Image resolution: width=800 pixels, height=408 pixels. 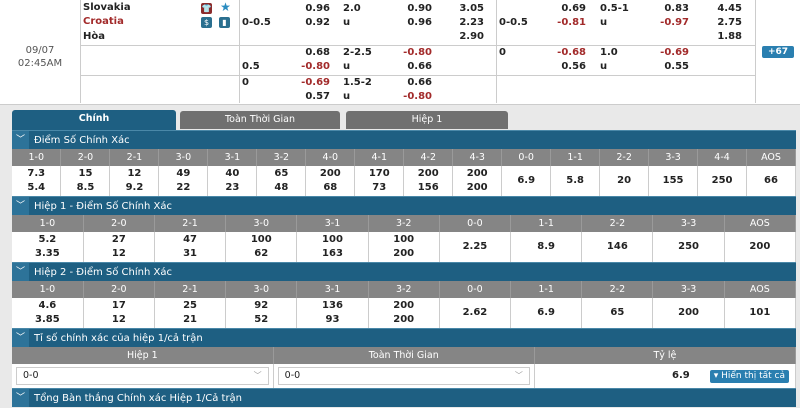 I want to click on odds-o3: 0.69, so click(x=573, y=8).